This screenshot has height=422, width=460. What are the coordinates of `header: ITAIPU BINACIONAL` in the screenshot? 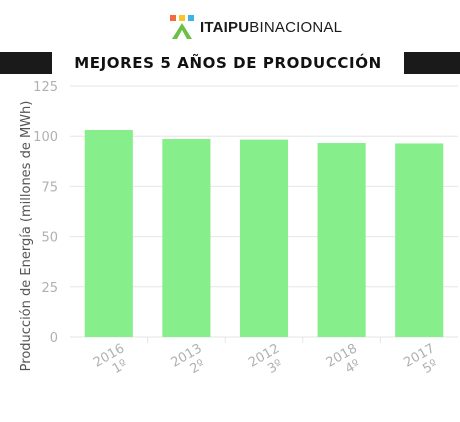 It's located at (230, 26).